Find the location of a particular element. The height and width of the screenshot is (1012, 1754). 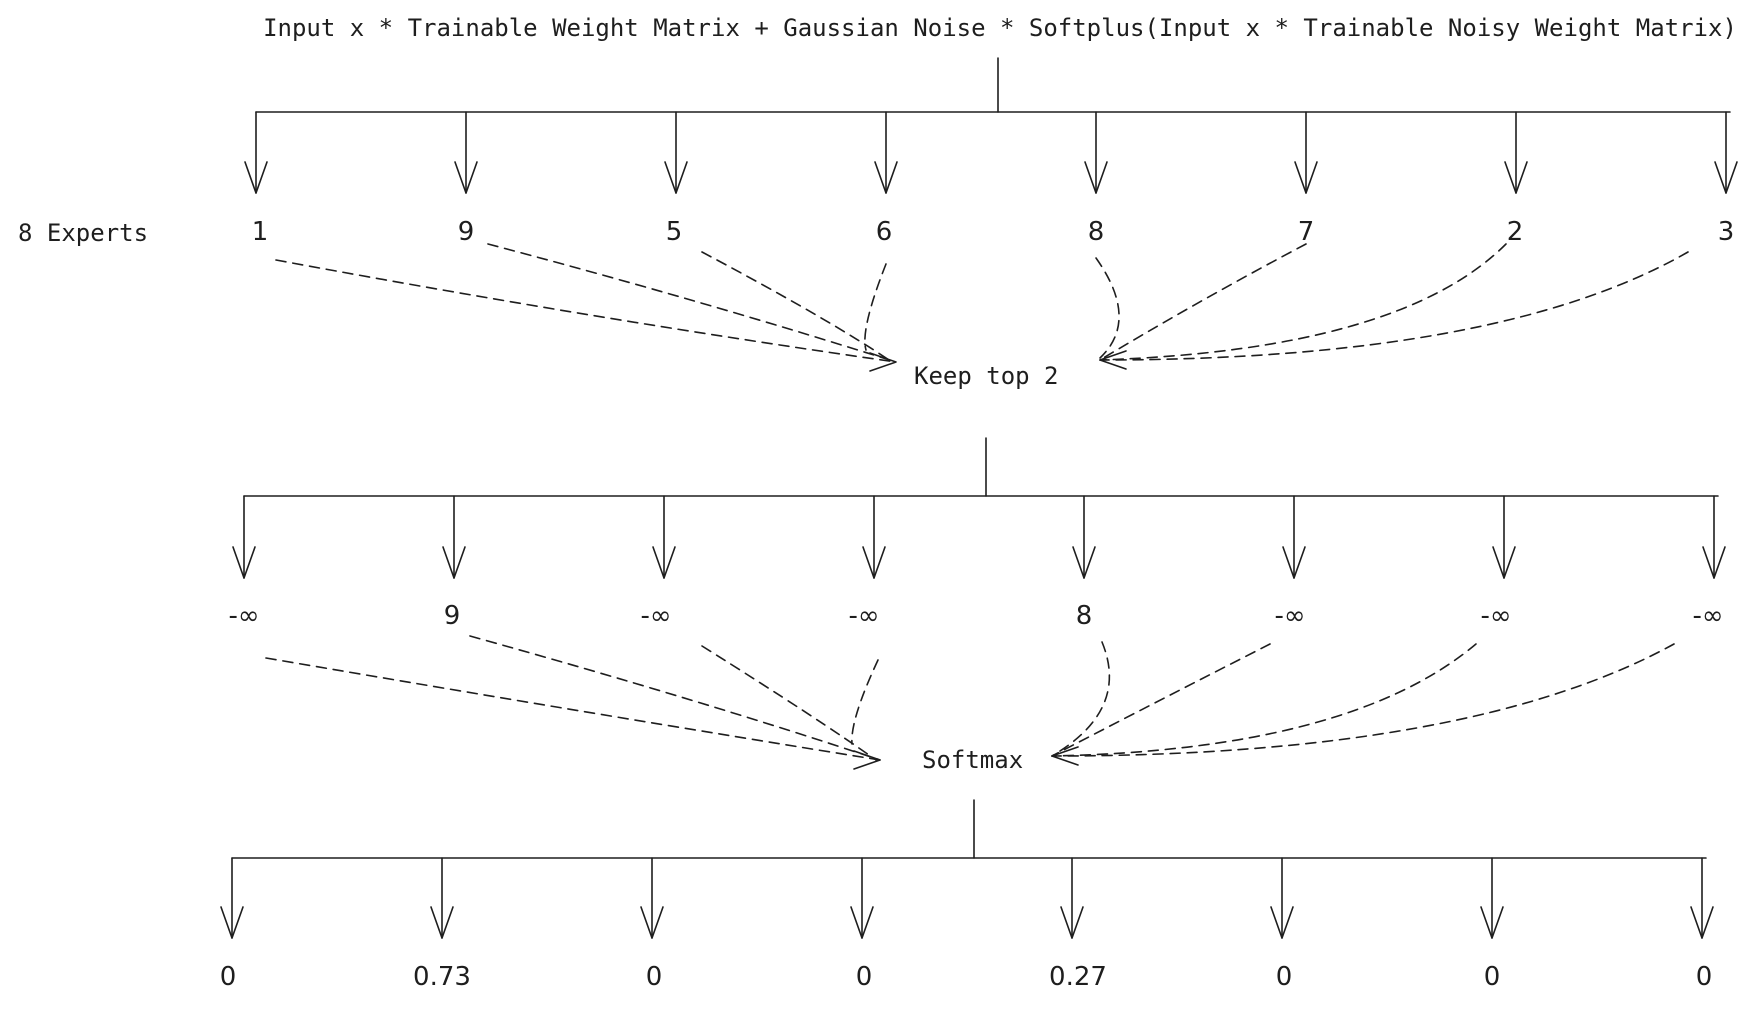

keep-top-label: Keep top 2 is located at coordinates (986, 376).